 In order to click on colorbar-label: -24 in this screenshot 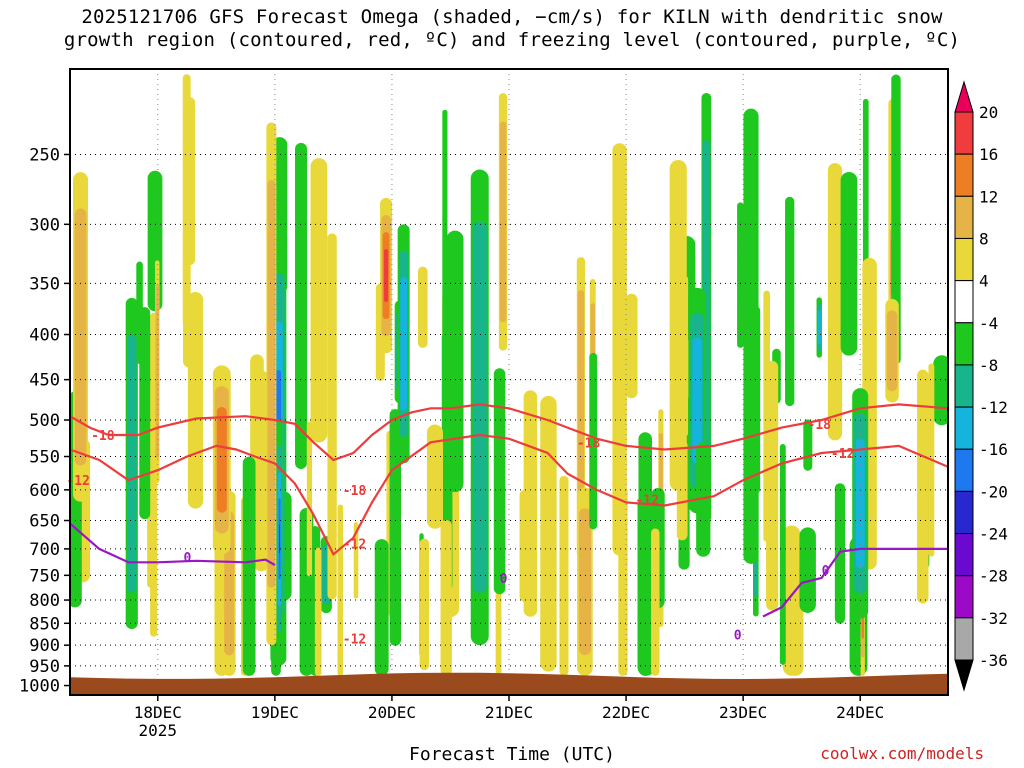, I will do `click(993, 534)`.